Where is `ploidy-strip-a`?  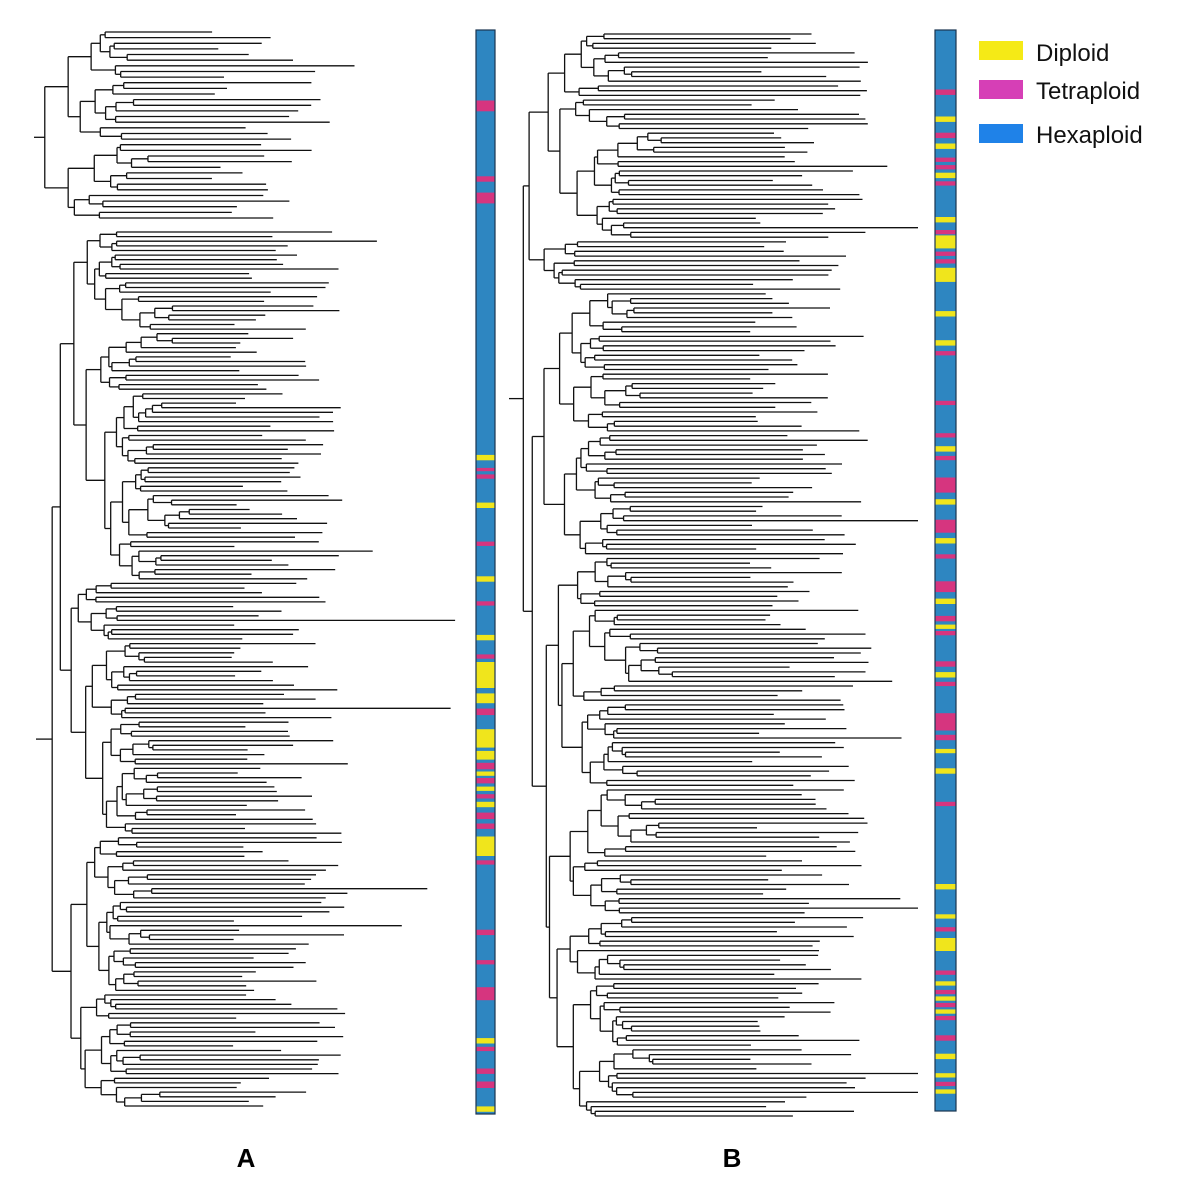 ploidy-strip-a is located at coordinates (485, 572).